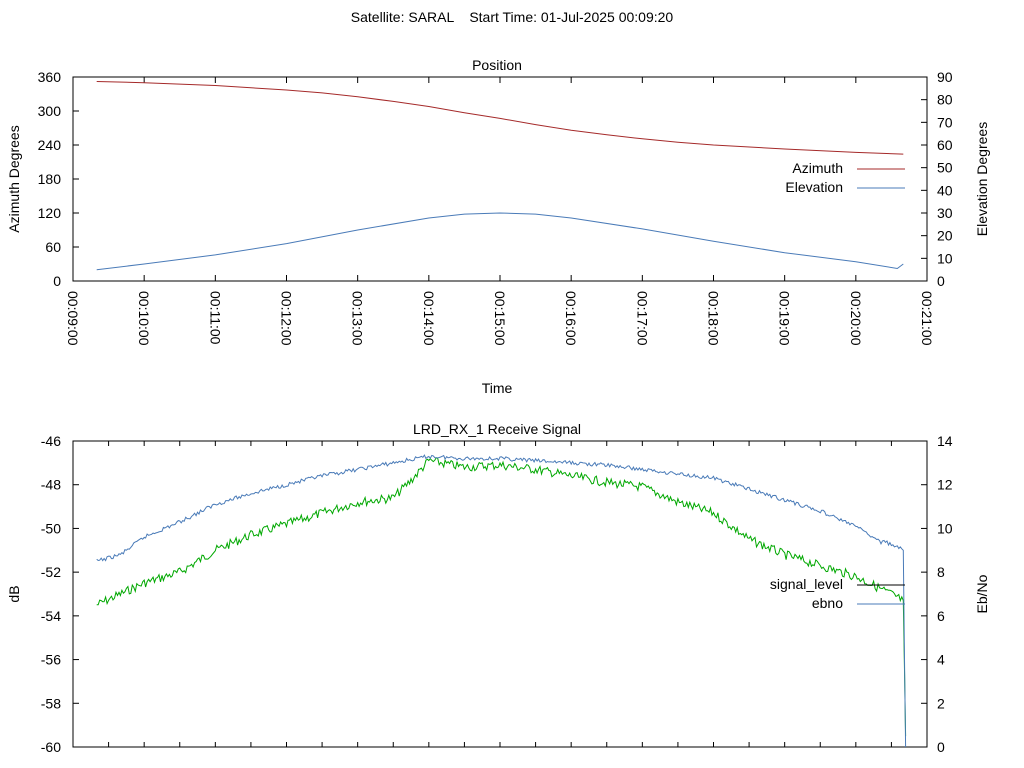 The height and width of the screenshot is (768, 1024). What do you see at coordinates (497, 429) in the screenshot?
I see `signal-chart-title: LRD_RX_1 Receive Signal` at bounding box center [497, 429].